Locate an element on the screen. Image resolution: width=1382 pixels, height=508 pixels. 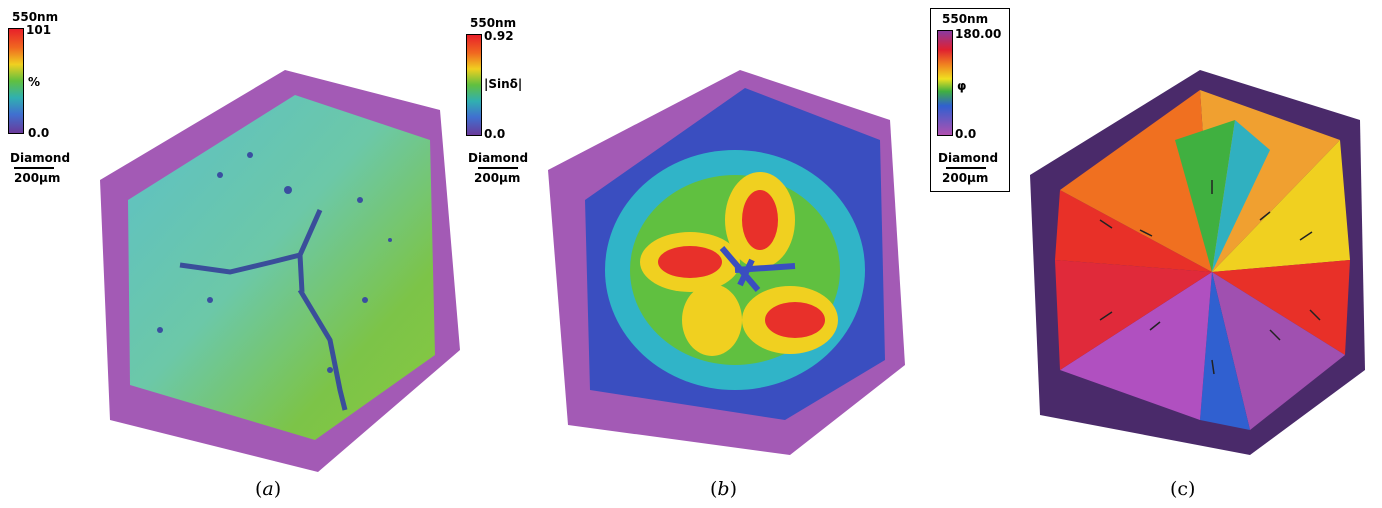
legend-a-quantity: % is located at coordinates (34, 82).